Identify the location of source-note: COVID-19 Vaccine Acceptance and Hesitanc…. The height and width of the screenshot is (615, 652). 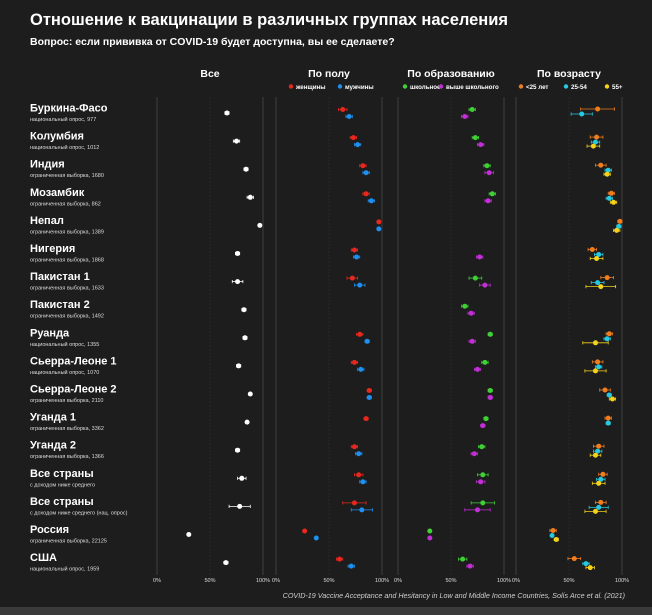
(454, 595).